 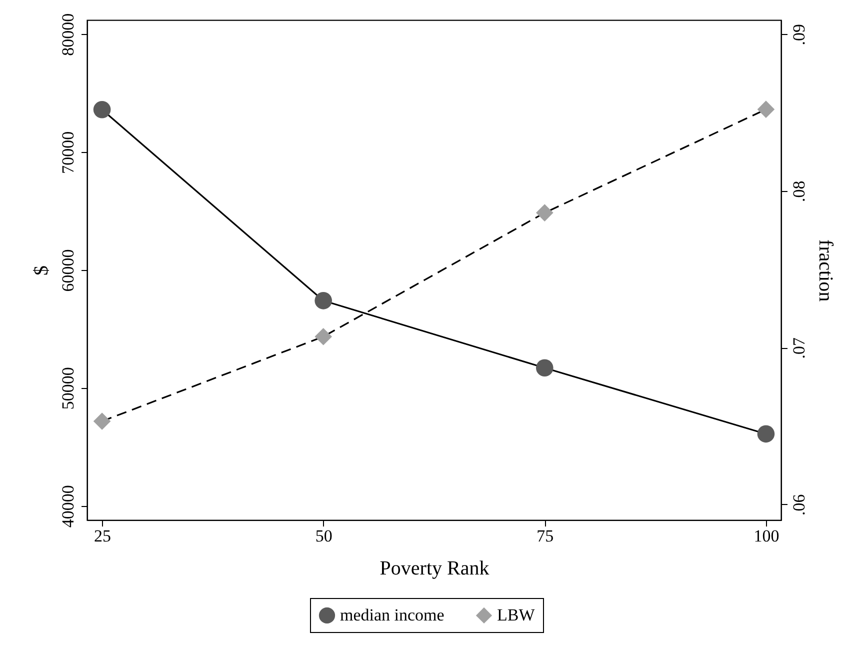 I want to click on x-tick-label: 50, so click(x=323, y=536).